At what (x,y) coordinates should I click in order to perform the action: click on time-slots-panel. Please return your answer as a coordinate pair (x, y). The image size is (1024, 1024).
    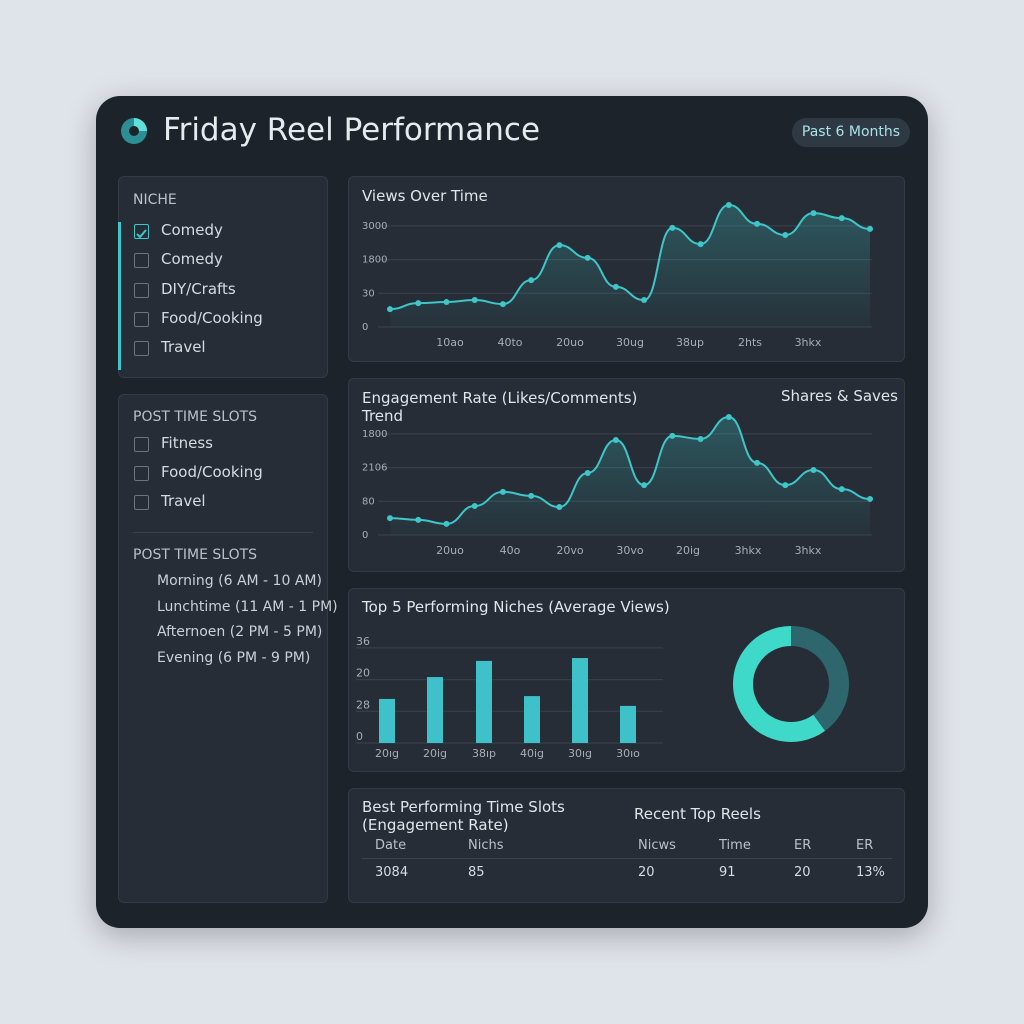
    Looking at the image, I should click on (223, 648).